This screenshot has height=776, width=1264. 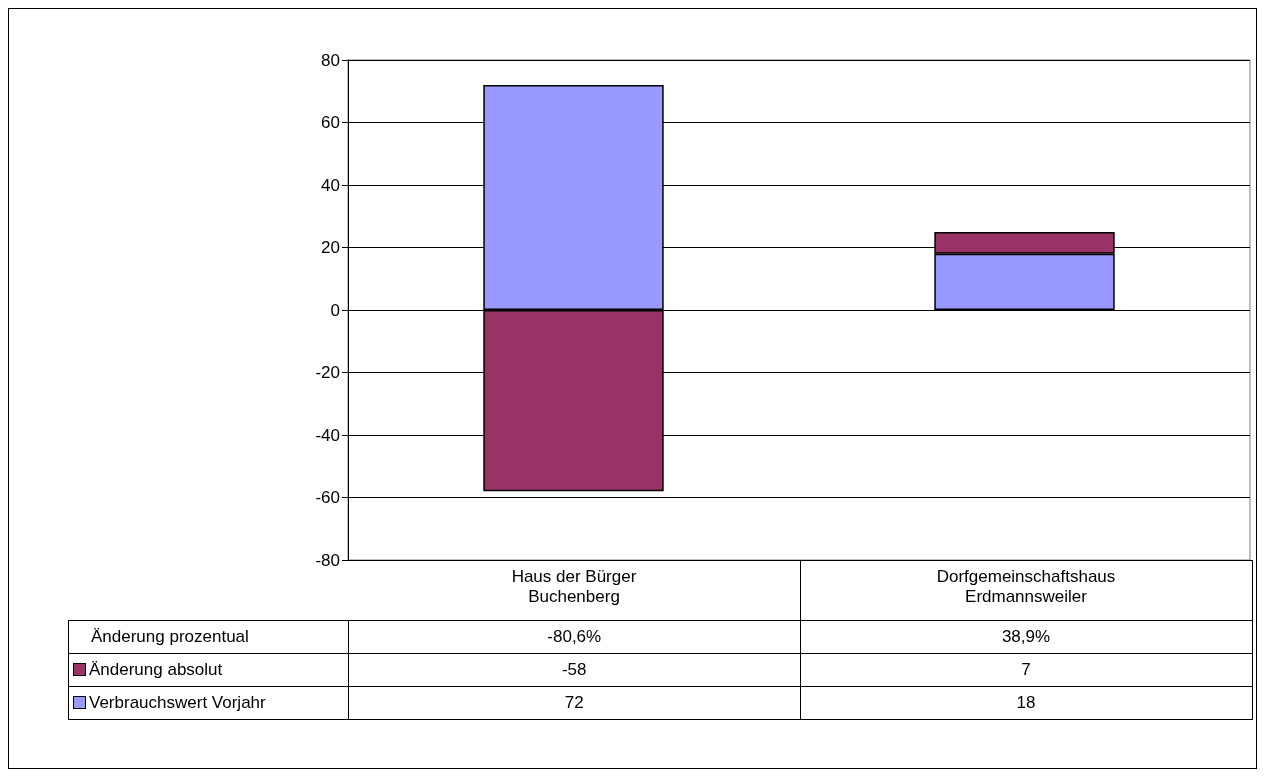 I want to click on y-tick-label: 60, so click(x=330, y=122).